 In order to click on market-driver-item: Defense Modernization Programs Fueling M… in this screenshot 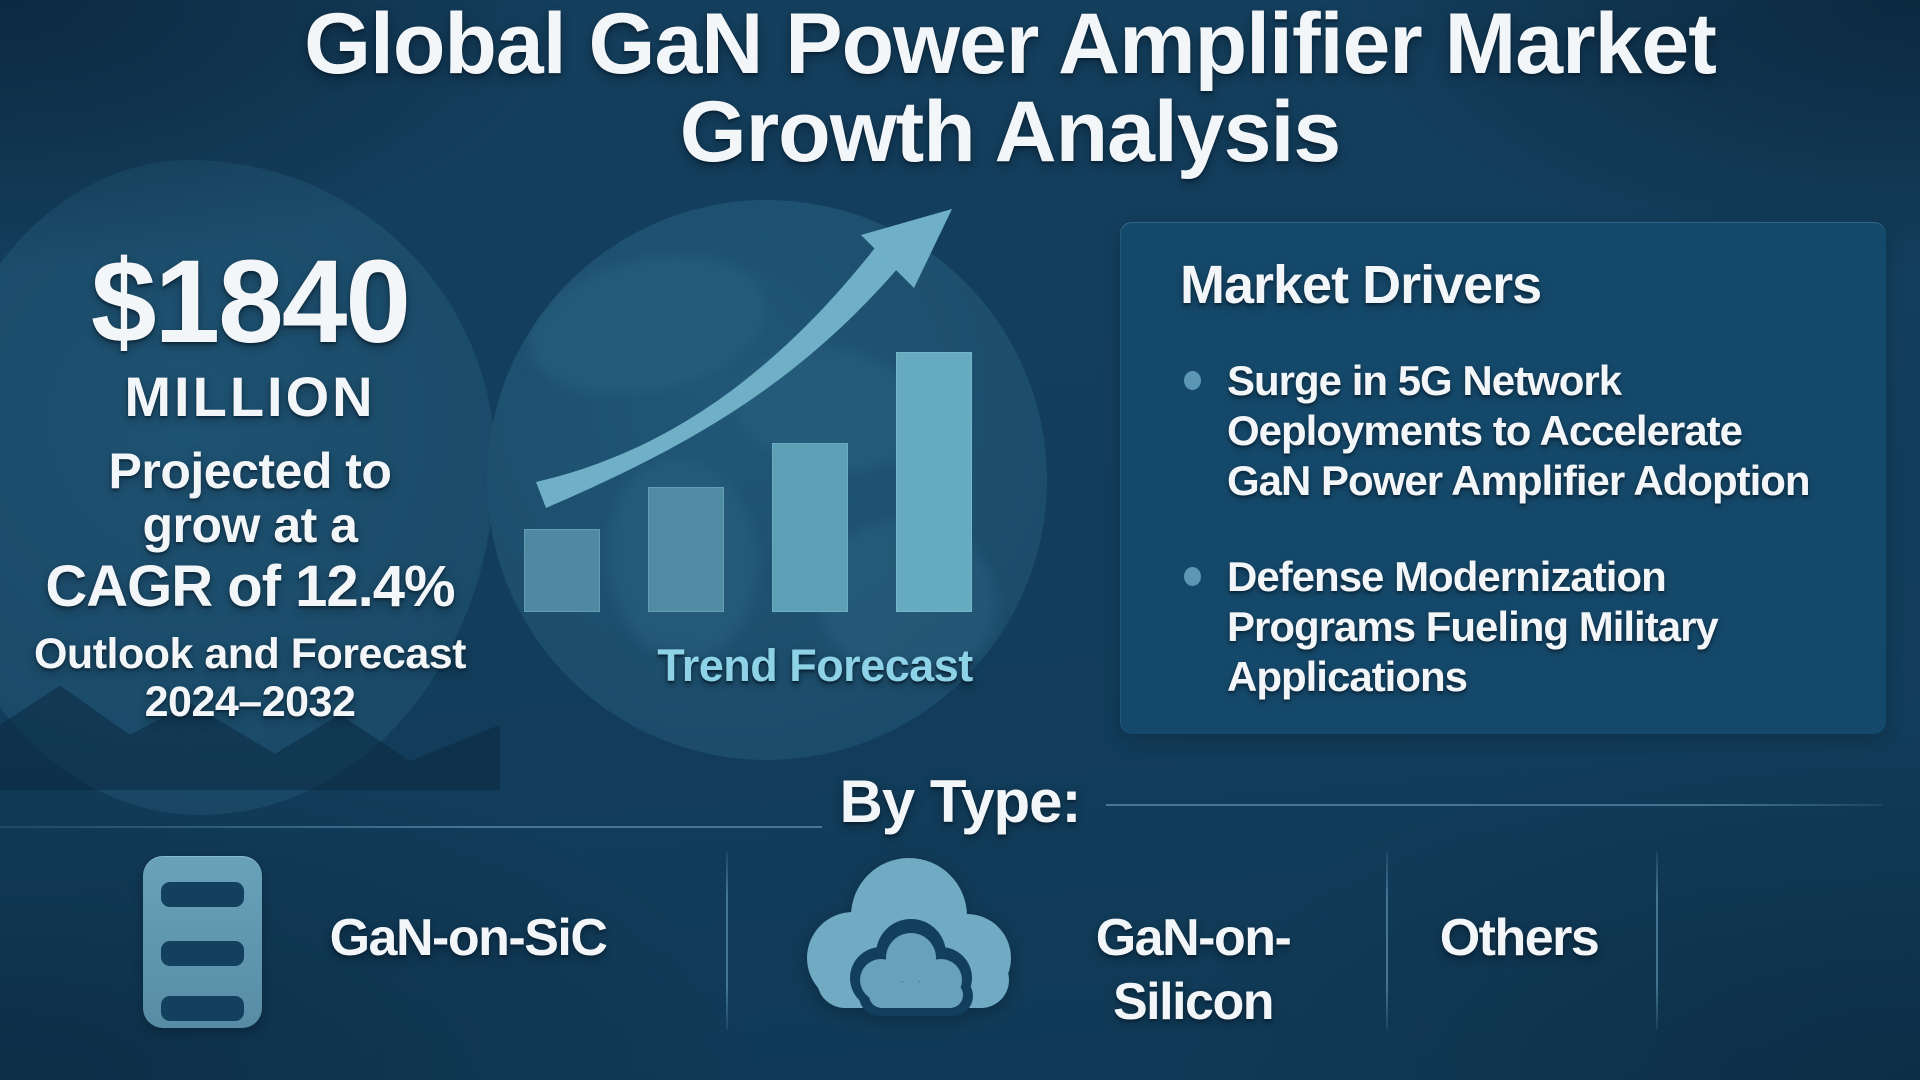, I will do `click(1515, 627)`.